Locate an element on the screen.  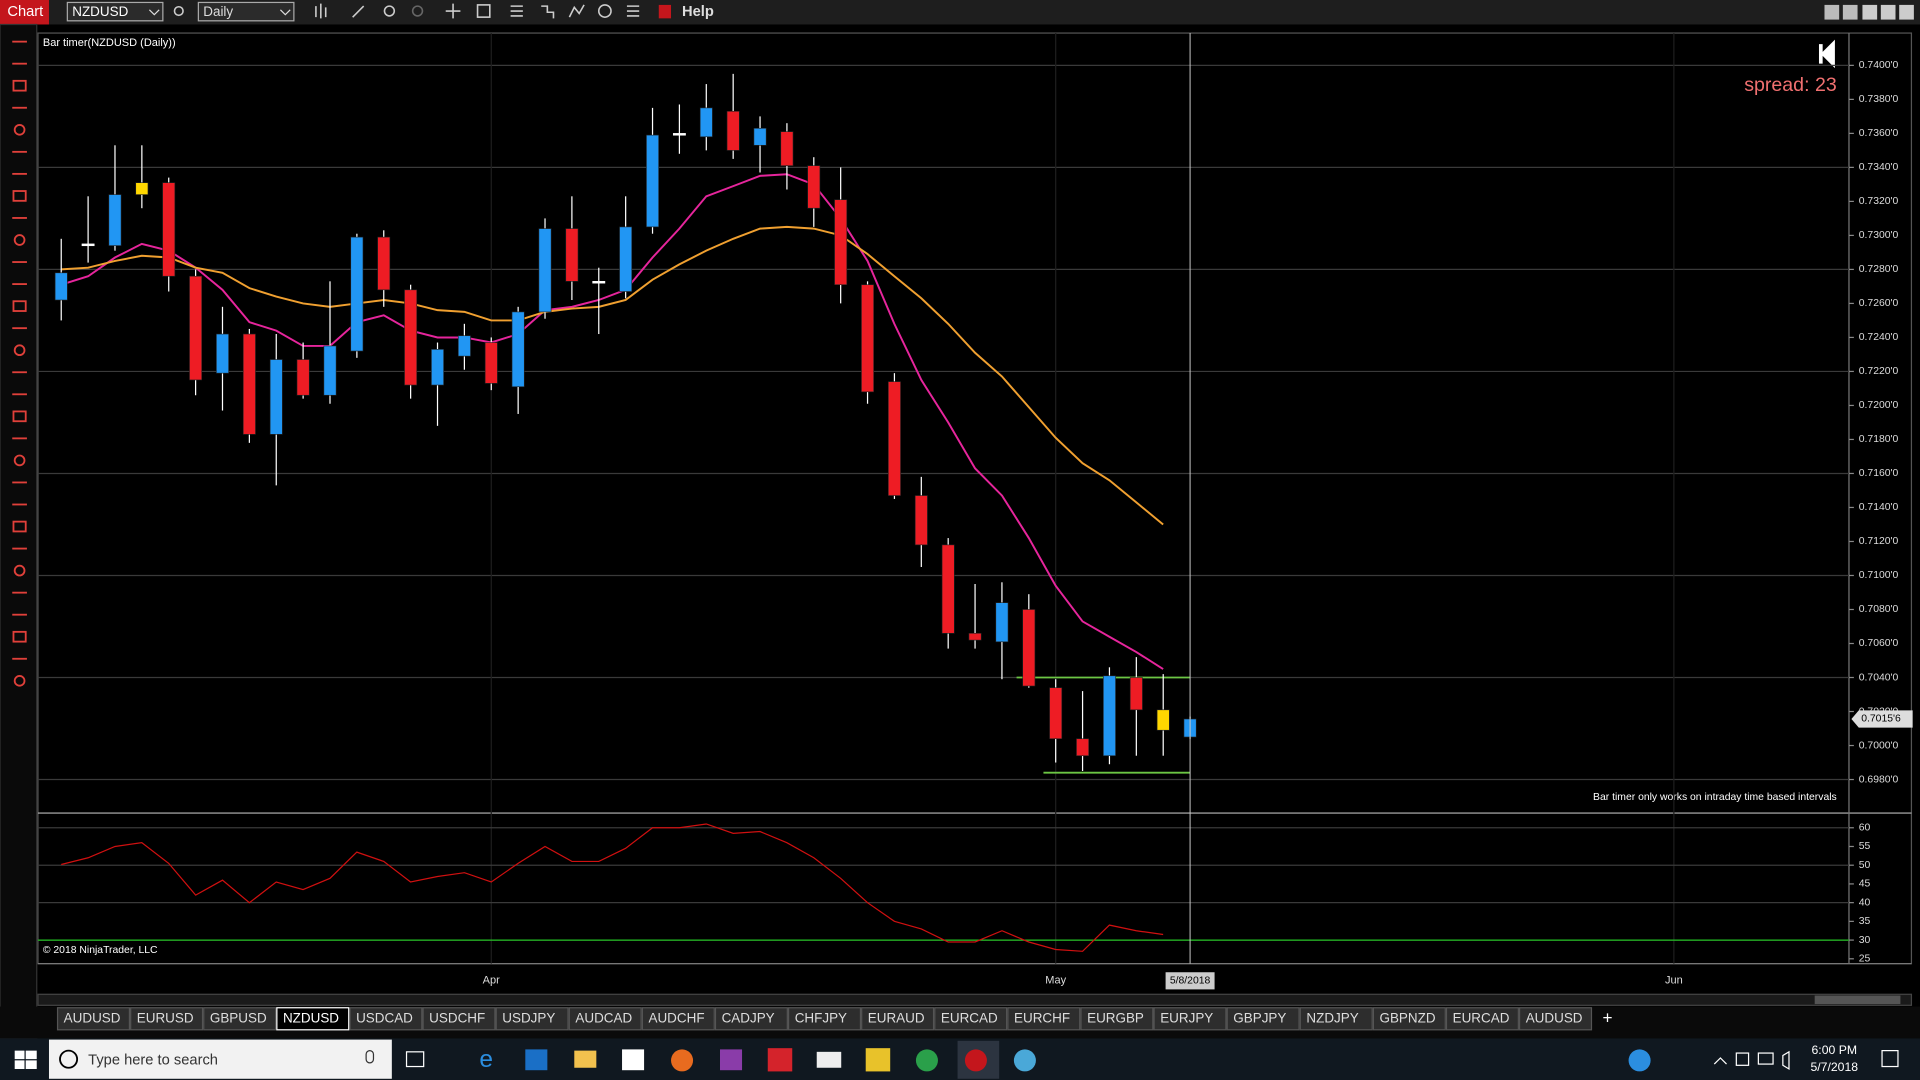
window-controls is located at coordinates (1869, 12).